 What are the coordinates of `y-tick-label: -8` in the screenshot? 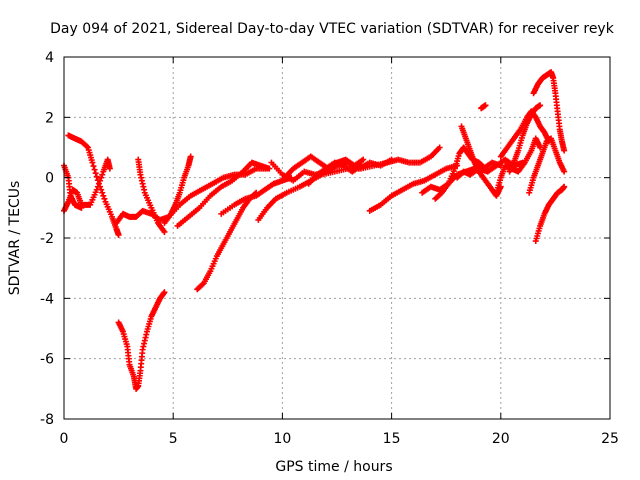 It's located at (47, 420).